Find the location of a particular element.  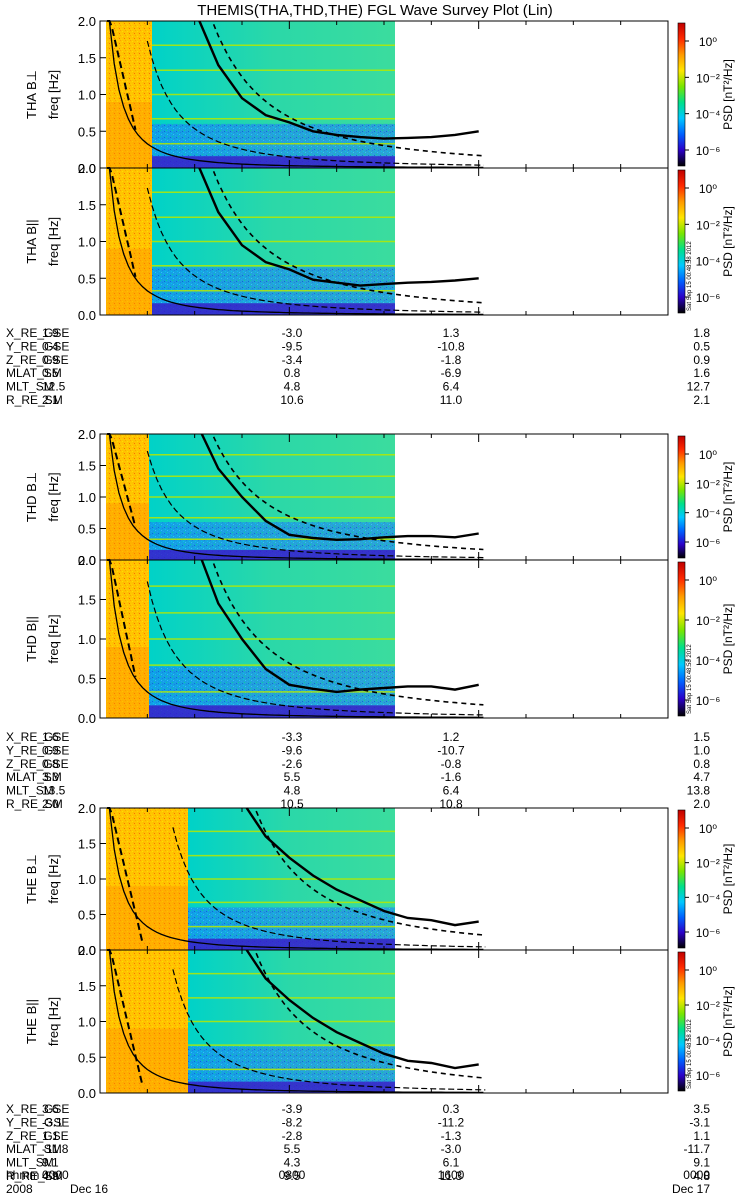

spectrogram-panel: 0.0 0.5 1.0 1.5 2.0 THD B⊥ freq [Hz] is located at coordinates (346, 497).